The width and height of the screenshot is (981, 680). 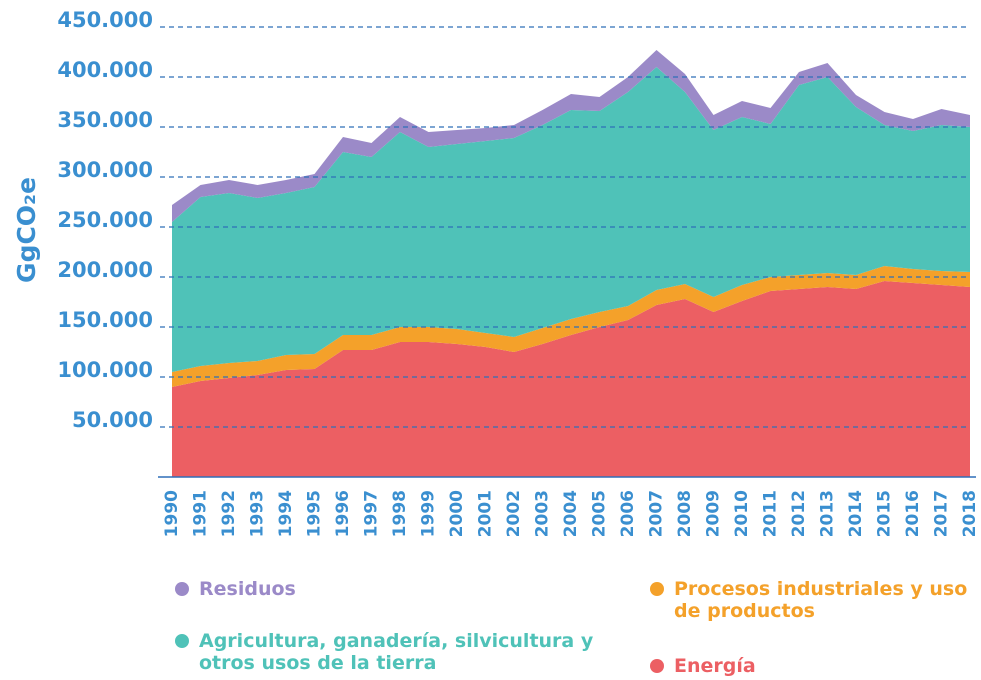 What do you see at coordinates (571, 513) in the screenshot?
I see `x-tick-label: 2004` at bounding box center [571, 513].